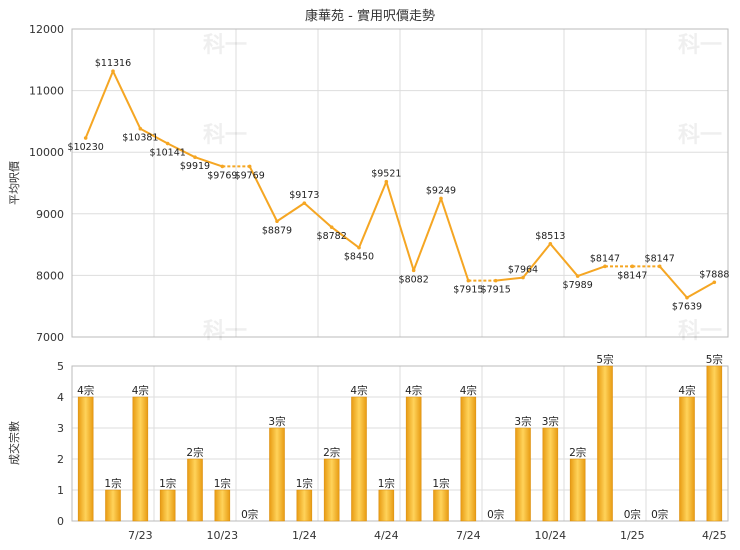 The image size is (740, 550). Describe the element at coordinates (714, 535) in the screenshot. I see `x-tick-label: 4/25` at that location.